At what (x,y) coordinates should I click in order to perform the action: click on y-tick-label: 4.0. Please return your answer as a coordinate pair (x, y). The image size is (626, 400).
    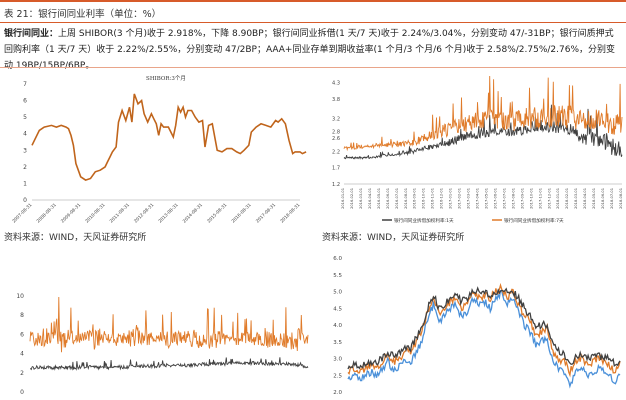
    Looking at the image, I should click on (337, 326).